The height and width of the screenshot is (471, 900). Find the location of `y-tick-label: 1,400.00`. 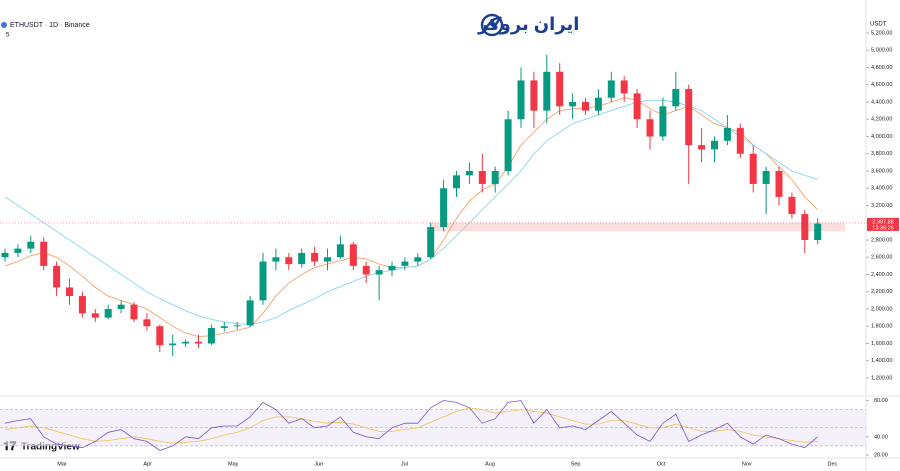

y-tick-label: 1,400.00 is located at coordinates (881, 361).